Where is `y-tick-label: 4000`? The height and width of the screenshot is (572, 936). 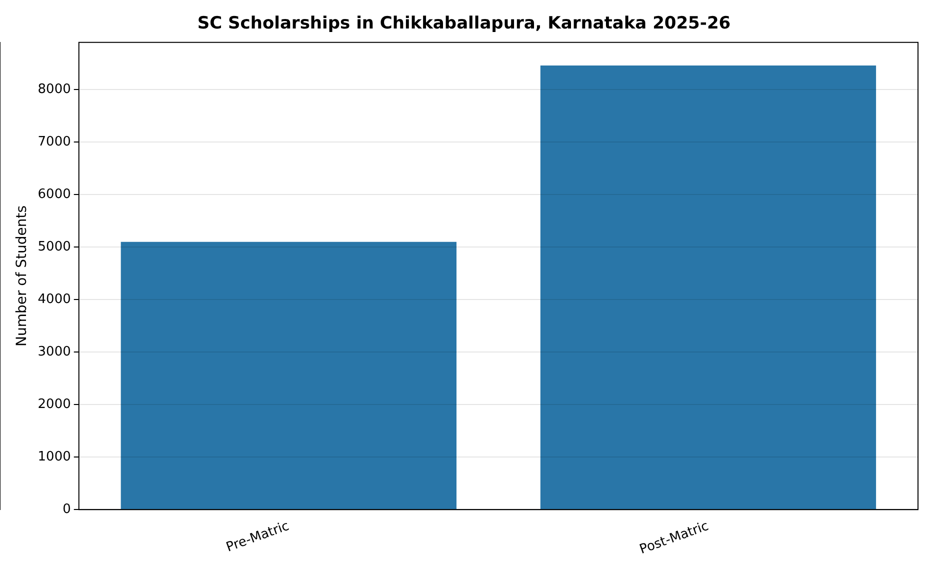
y-tick-label: 4000 is located at coordinates (54, 300).